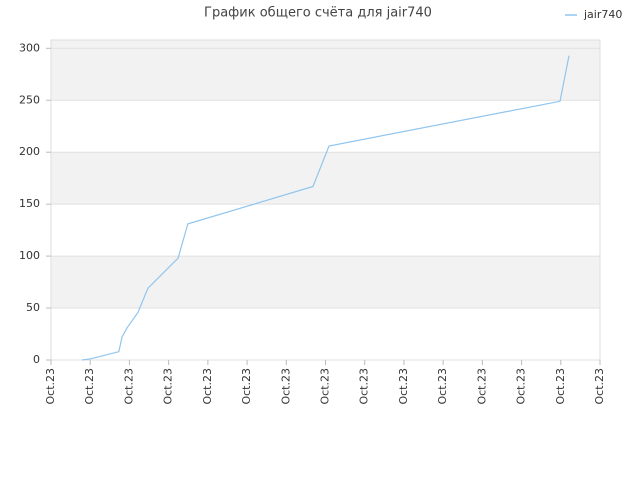 Image resolution: width=640 pixels, height=480 pixels. What do you see at coordinates (29, 151) in the screenshot?
I see `y-tick-label: 200` at bounding box center [29, 151].